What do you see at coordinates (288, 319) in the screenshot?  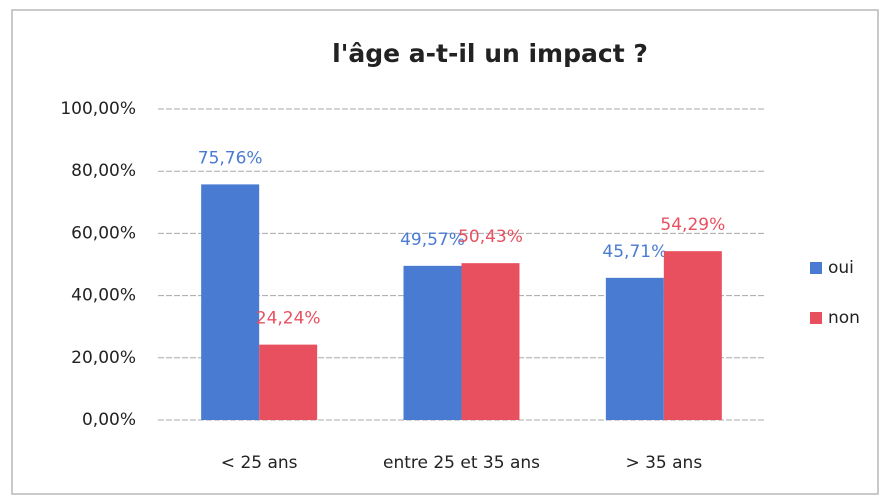 I see `value-label: 24,24%` at bounding box center [288, 319].